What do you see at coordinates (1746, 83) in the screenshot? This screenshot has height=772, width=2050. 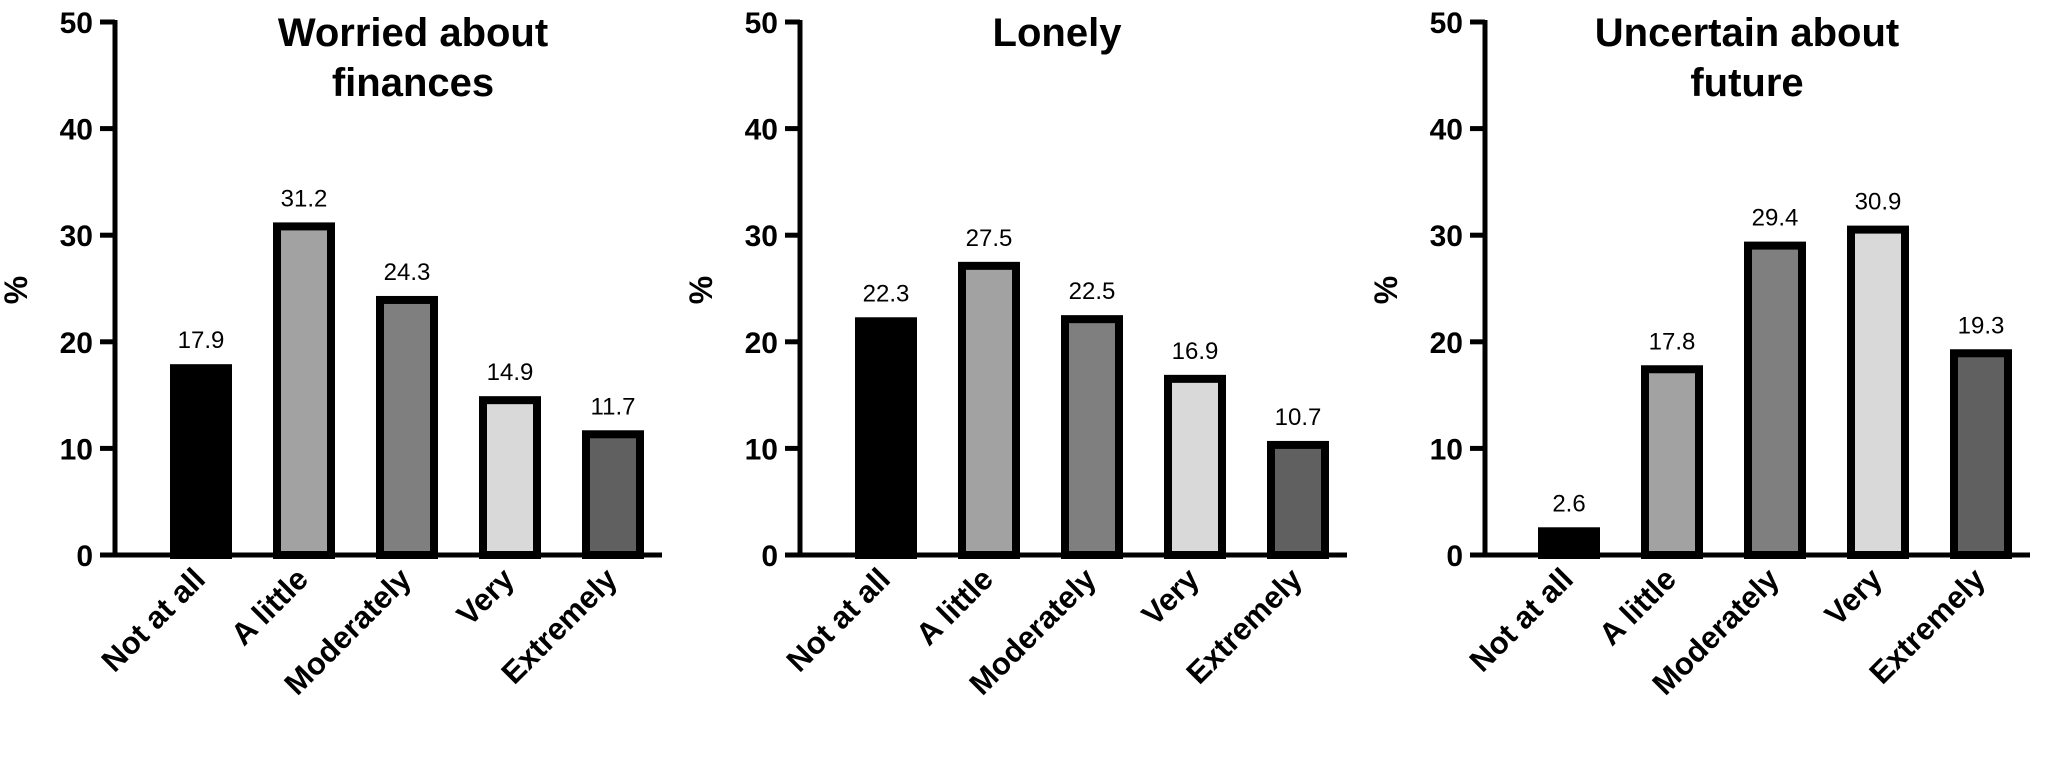 I see `chart-title: future` at bounding box center [1746, 83].